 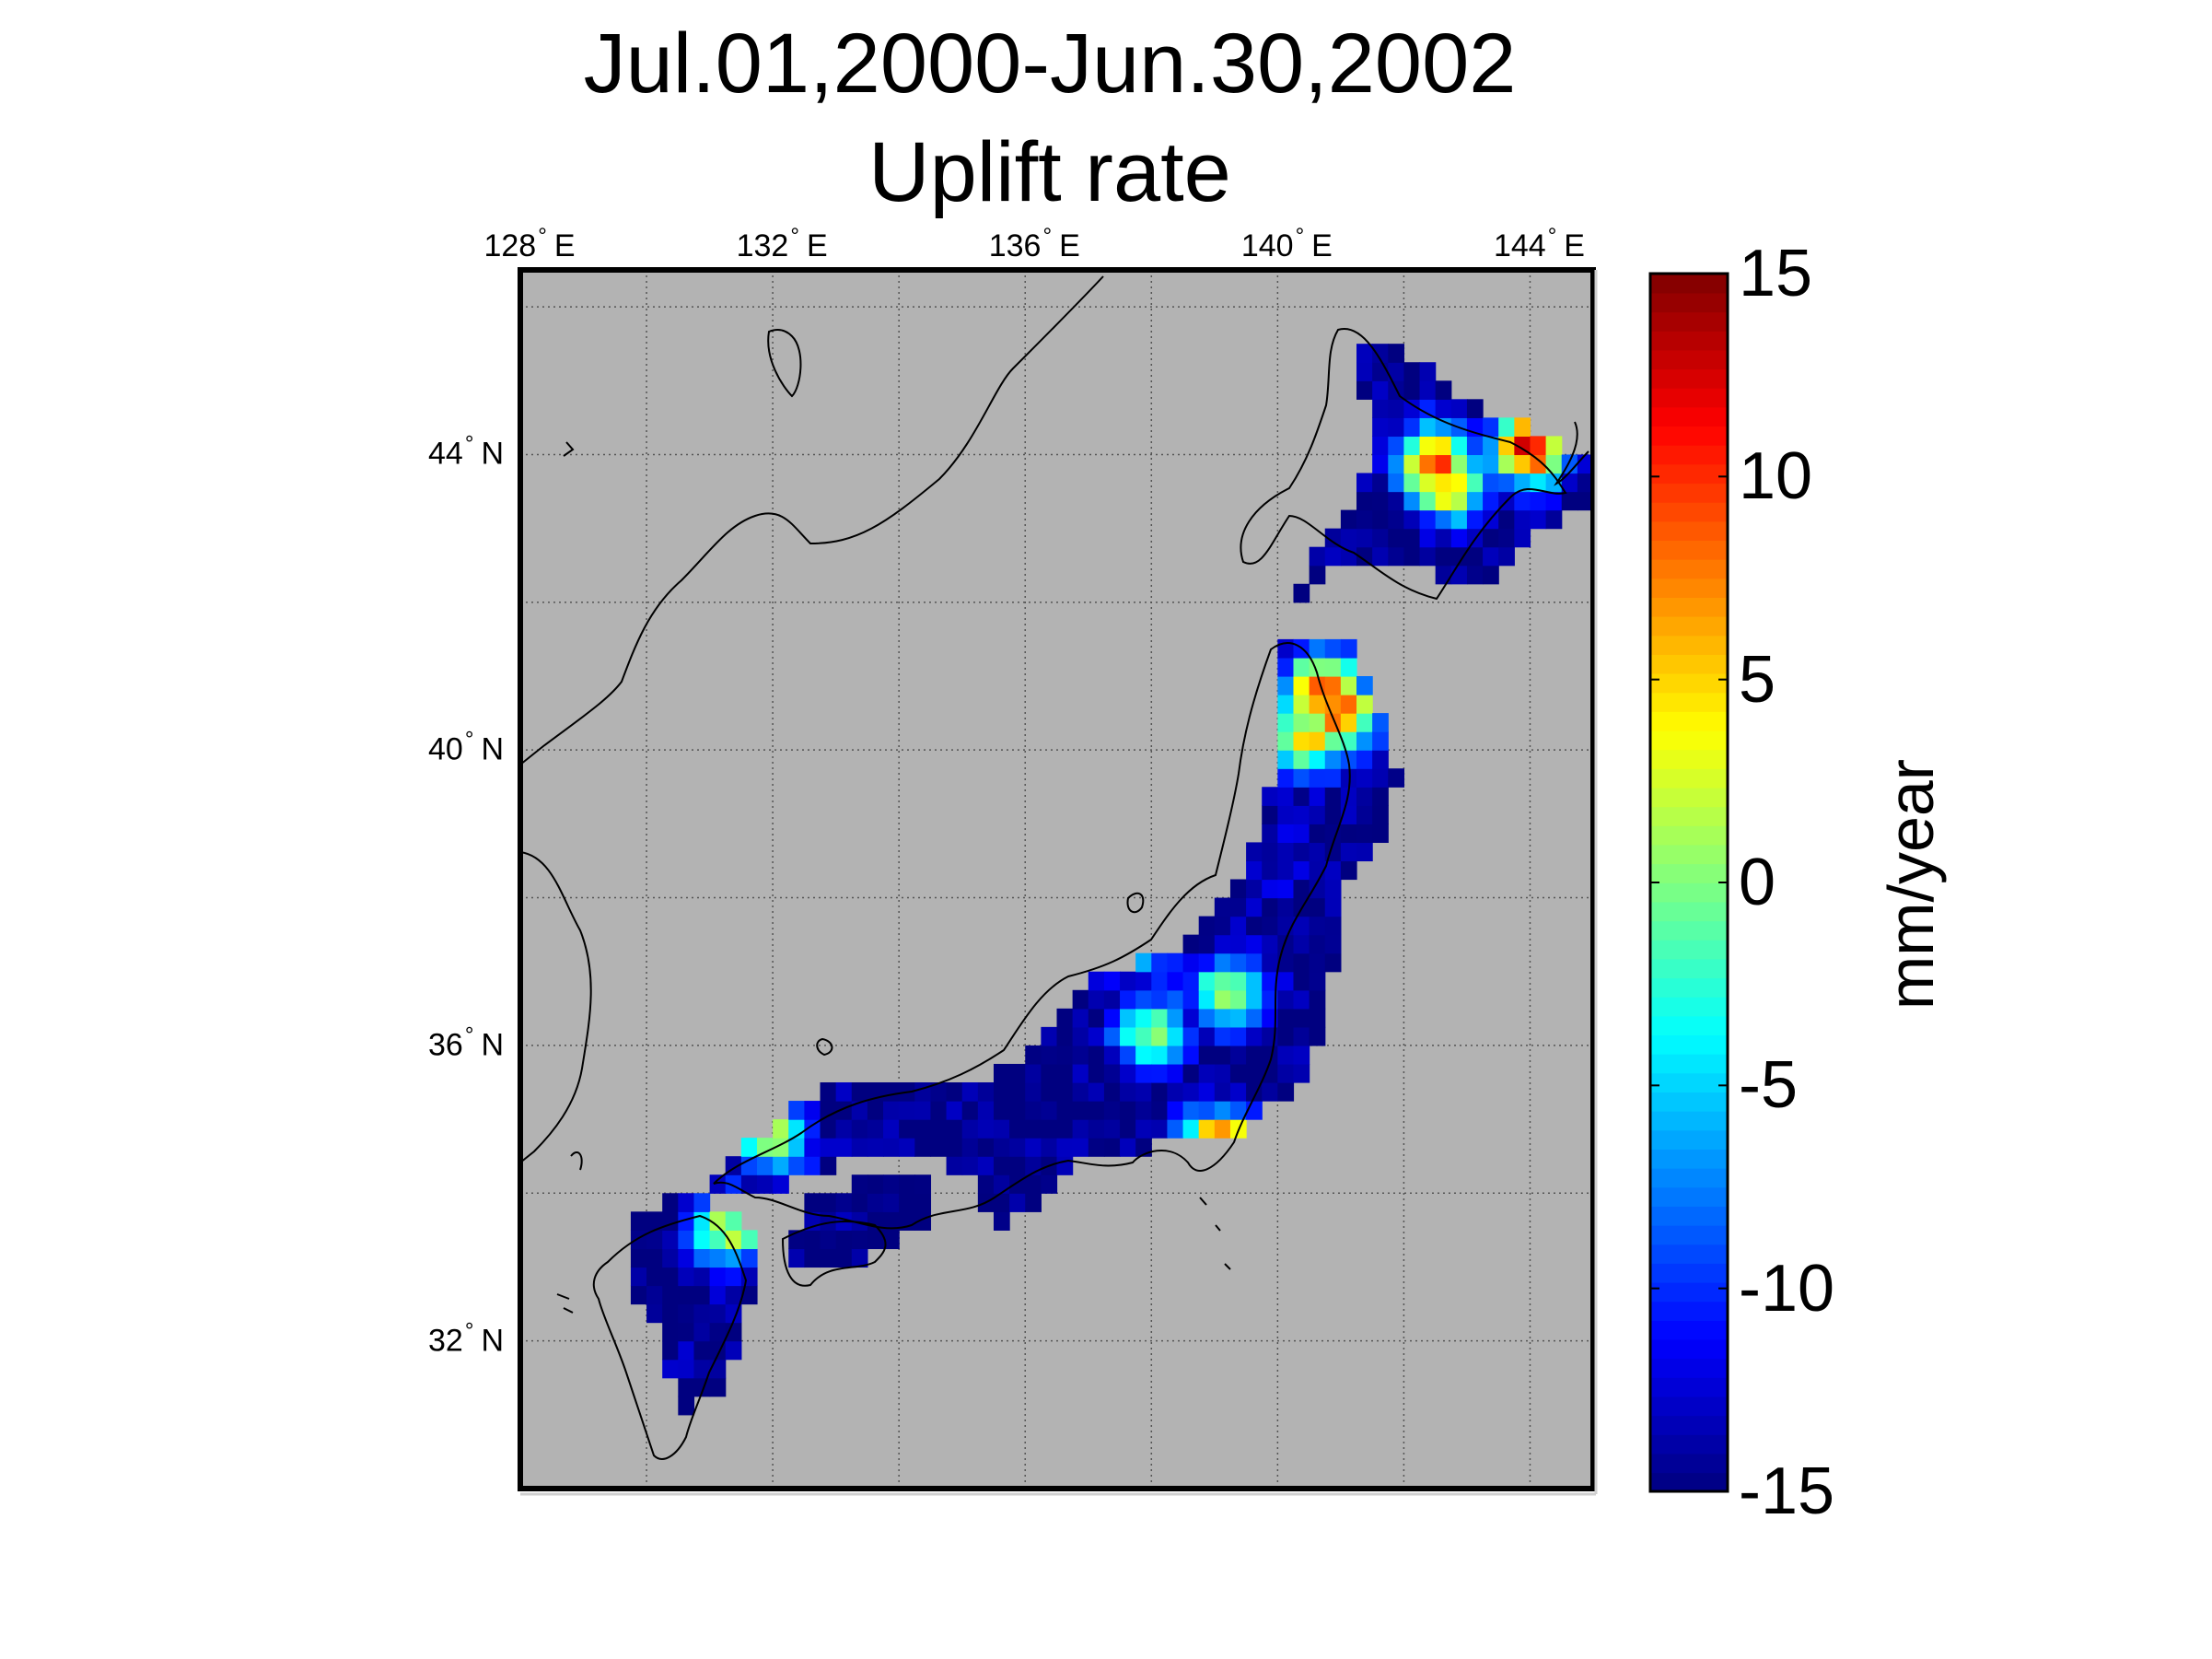 I want to click on colorbar-tick-label: -5, so click(x=1769, y=1085).